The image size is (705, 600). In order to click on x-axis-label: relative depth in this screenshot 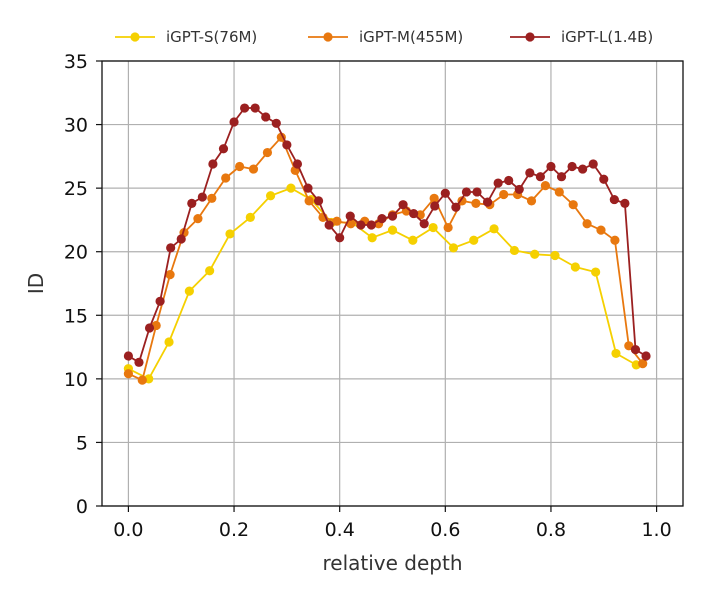, I will do `click(392, 563)`.